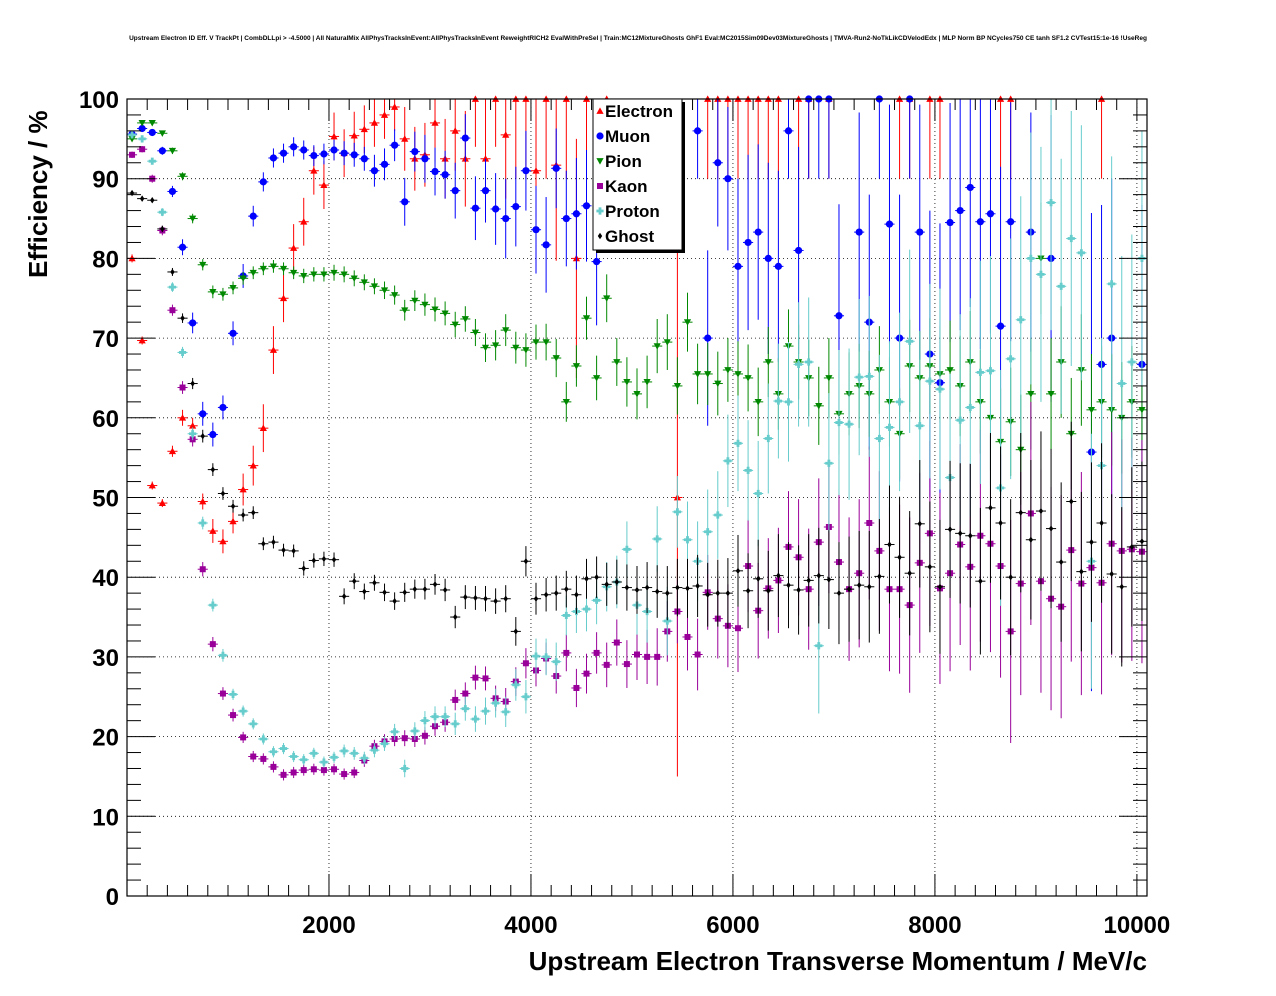 The width and height of the screenshot is (1276, 996). Describe the element at coordinates (600, 236) in the screenshot. I see `ghost-legend-marker` at that location.